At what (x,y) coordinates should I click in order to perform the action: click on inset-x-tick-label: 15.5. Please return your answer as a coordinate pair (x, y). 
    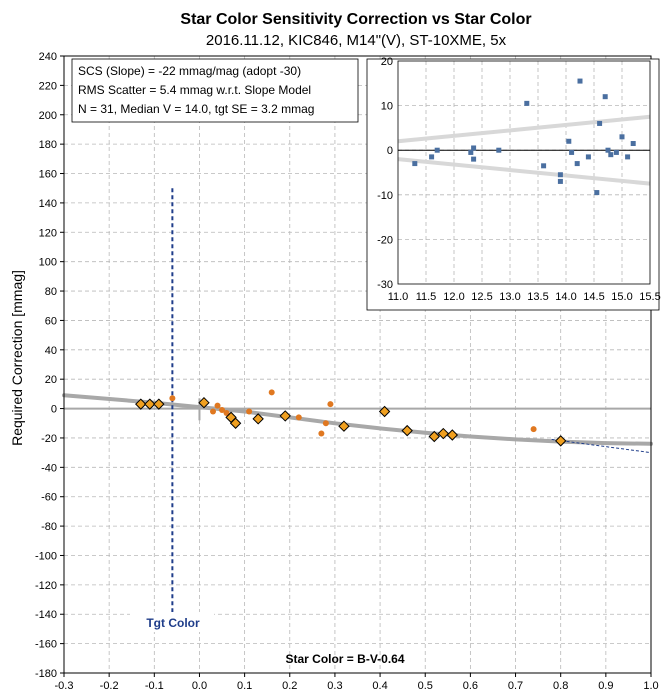
    Looking at the image, I should click on (649, 297).